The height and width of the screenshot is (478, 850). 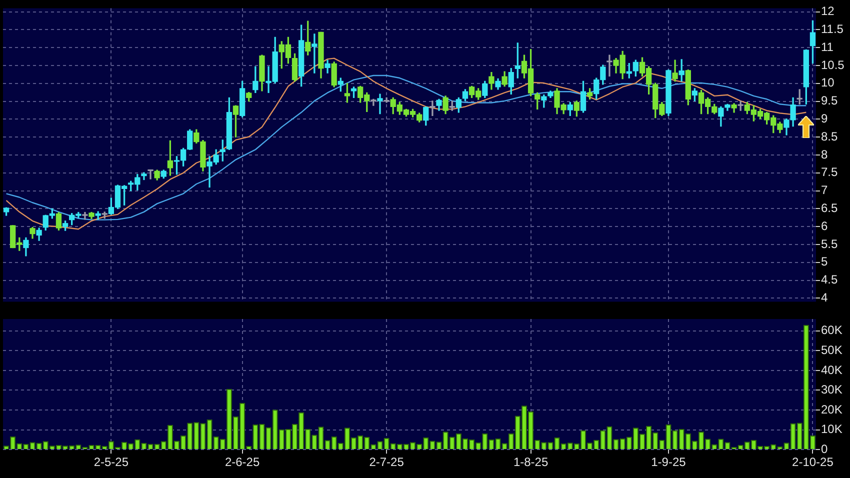 I want to click on y-tick-label: 5.5, so click(x=829, y=243).